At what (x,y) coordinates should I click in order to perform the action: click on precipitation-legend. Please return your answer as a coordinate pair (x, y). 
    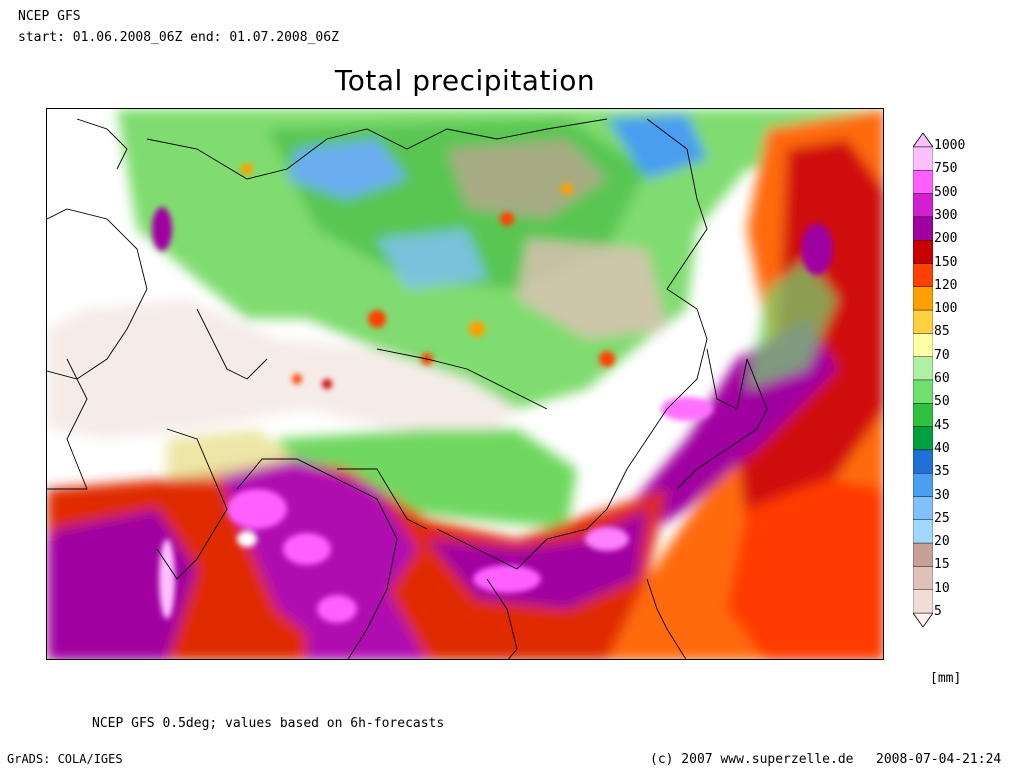
    Looking at the image, I should click on (923, 380).